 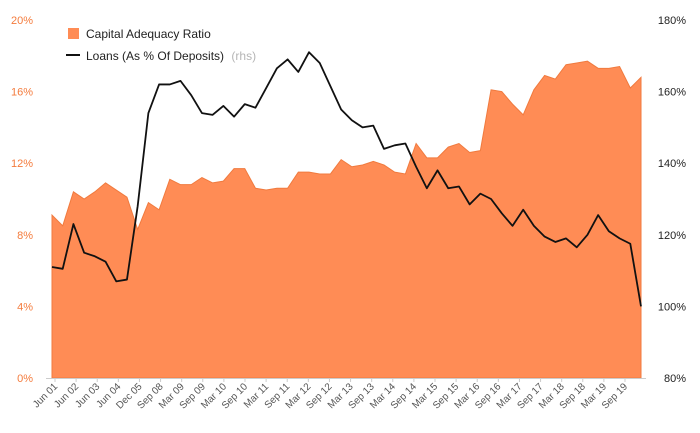 What do you see at coordinates (243, 56) in the screenshot?
I see `legend-label-loans-rhs: (rhs)` at bounding box center [243, 56].